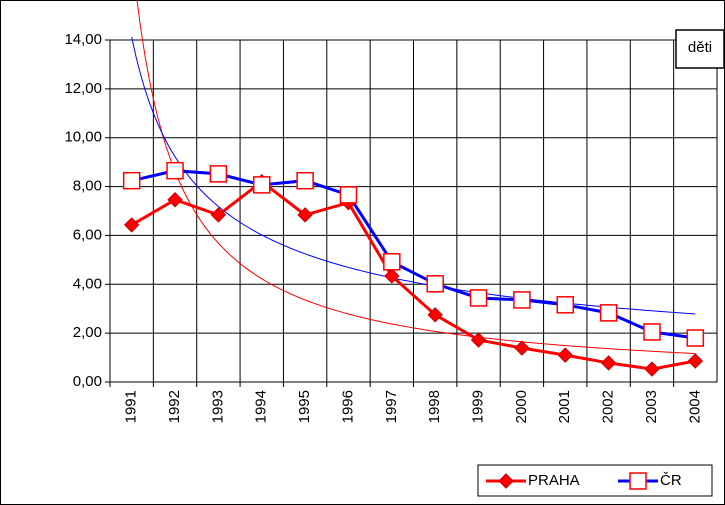 The image size is (725, 505). What do you see at coordinates (87, 186) in the screenshot?
I see `y-tick-label: 8,00` at bounding box center [87, 186].